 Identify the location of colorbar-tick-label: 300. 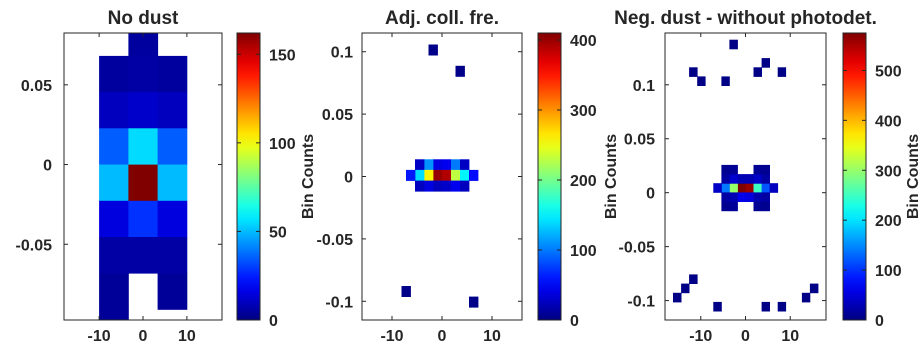
(888, 171).